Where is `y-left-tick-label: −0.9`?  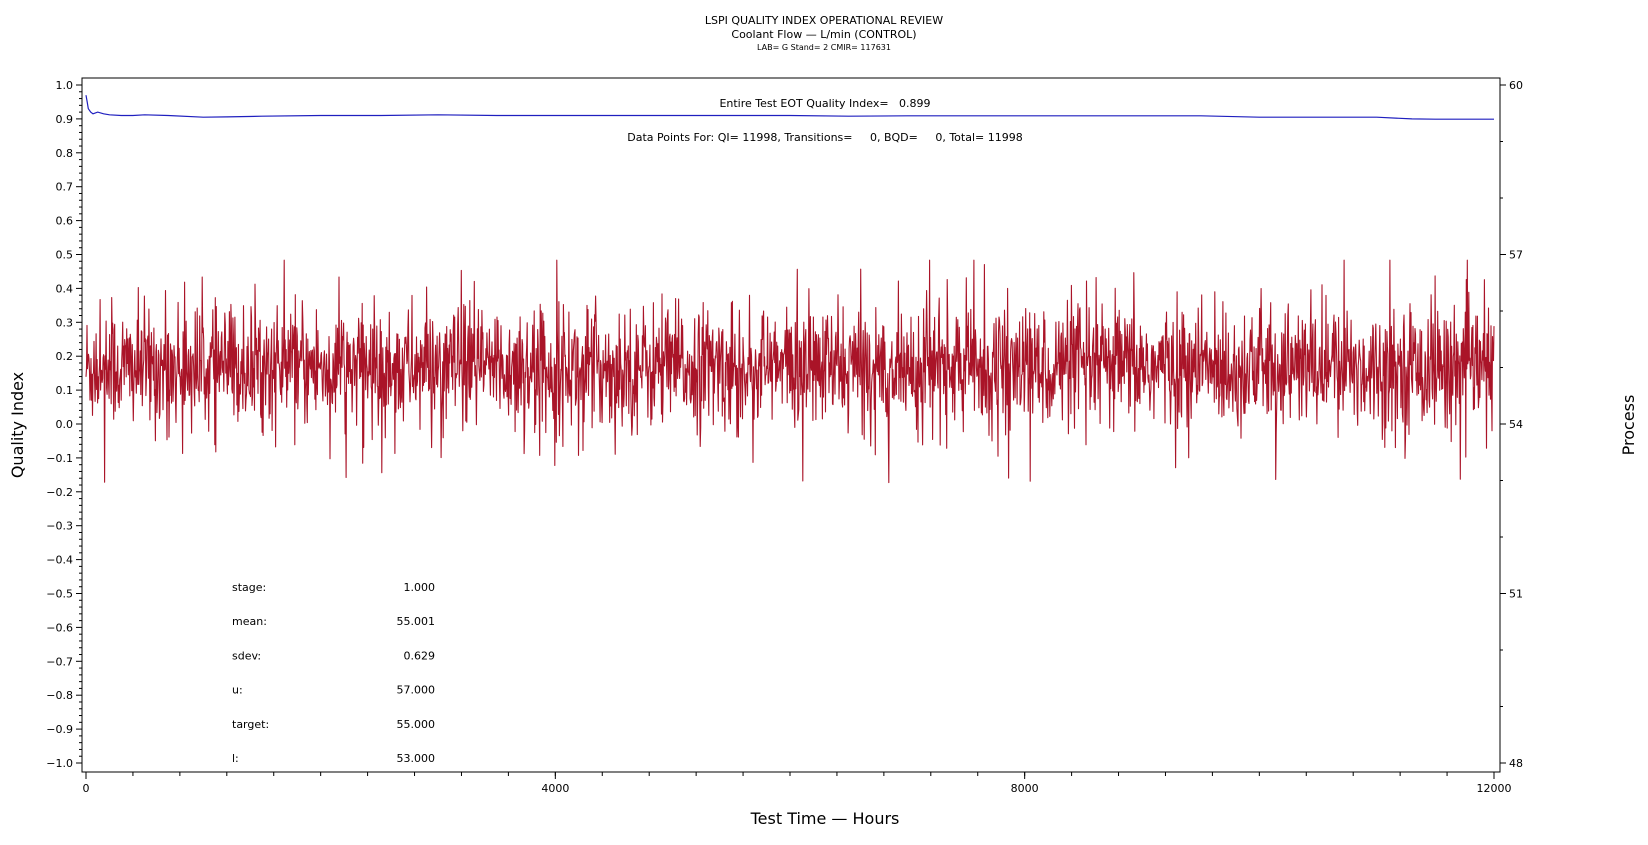
y-left-tick-label: −0.9 is located at coordinates (59, 729).